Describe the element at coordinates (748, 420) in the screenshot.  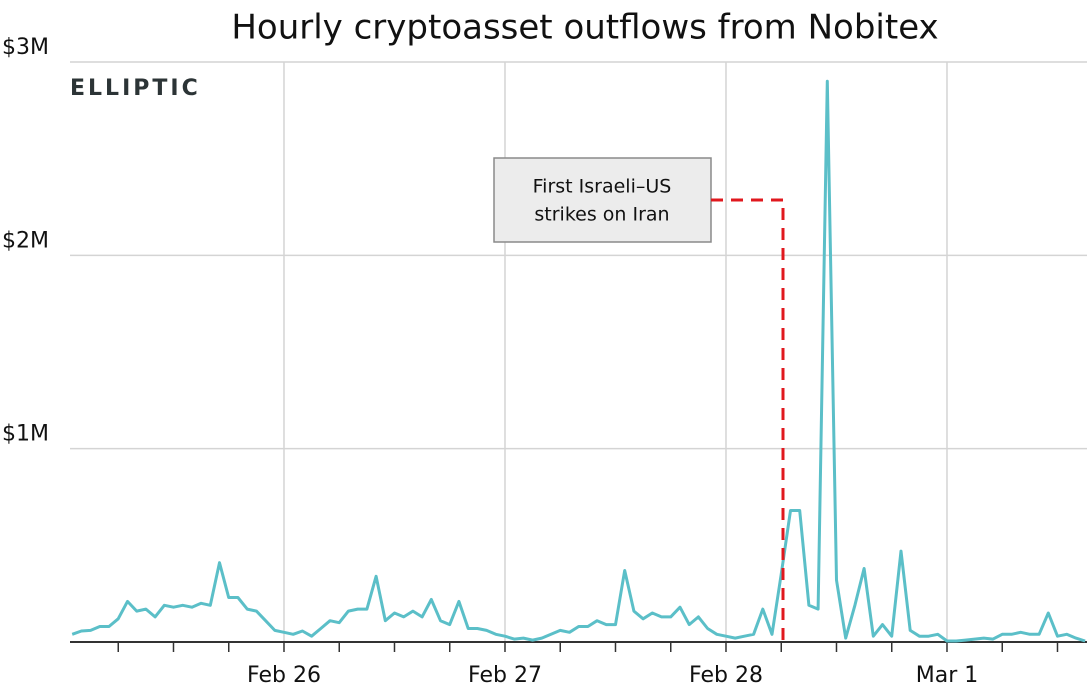
I see `annotation-line` at that location.